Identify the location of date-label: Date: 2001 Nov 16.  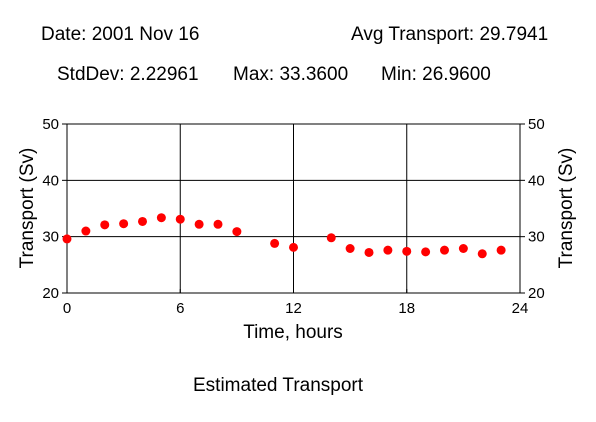
(120, 34).